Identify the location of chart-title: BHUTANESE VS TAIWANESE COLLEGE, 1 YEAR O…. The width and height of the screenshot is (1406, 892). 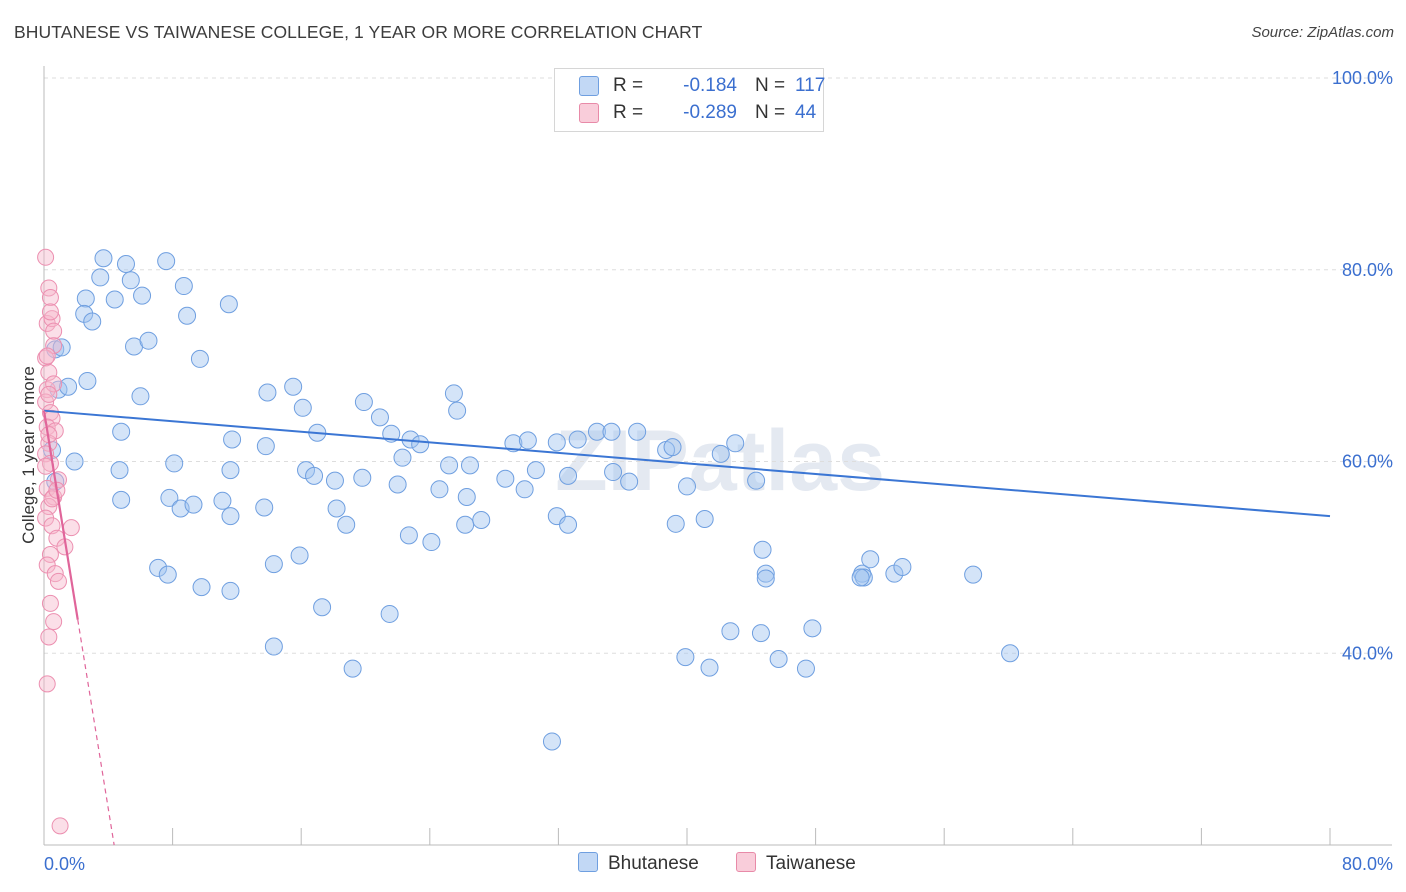
(358, 32).